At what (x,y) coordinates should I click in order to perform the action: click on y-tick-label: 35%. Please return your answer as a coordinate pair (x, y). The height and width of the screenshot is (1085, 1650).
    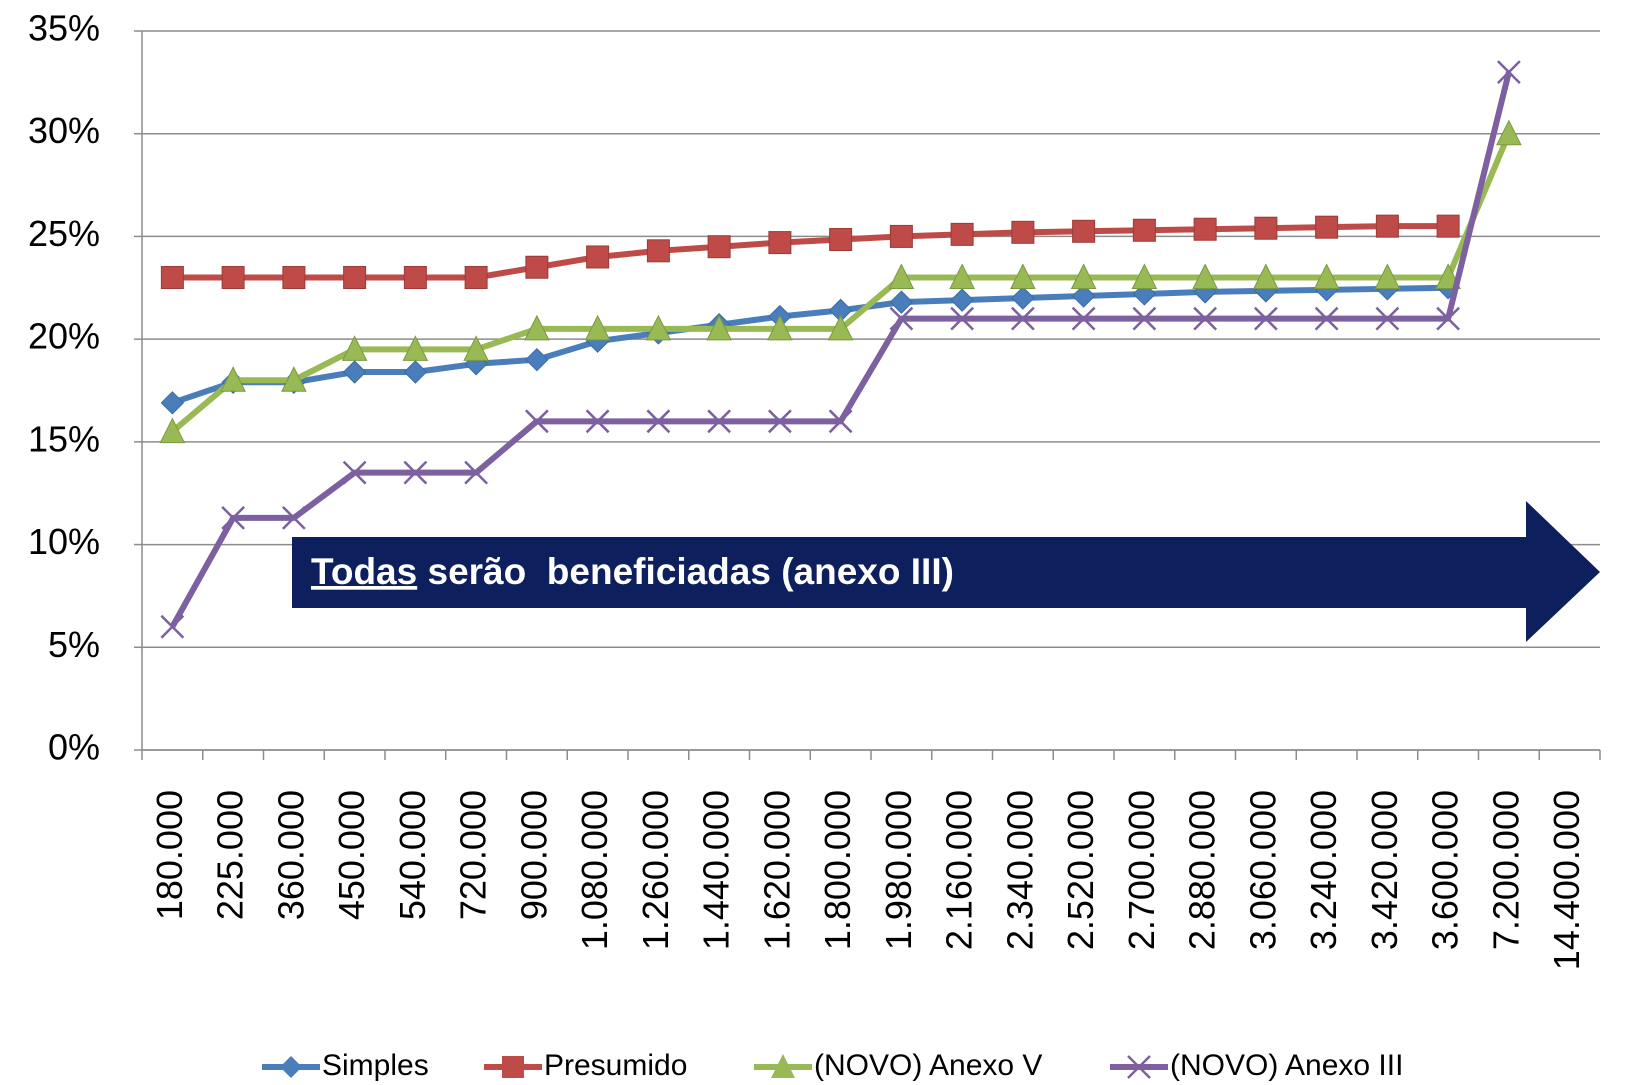
    Looking at the image, I should click on (64, 28).